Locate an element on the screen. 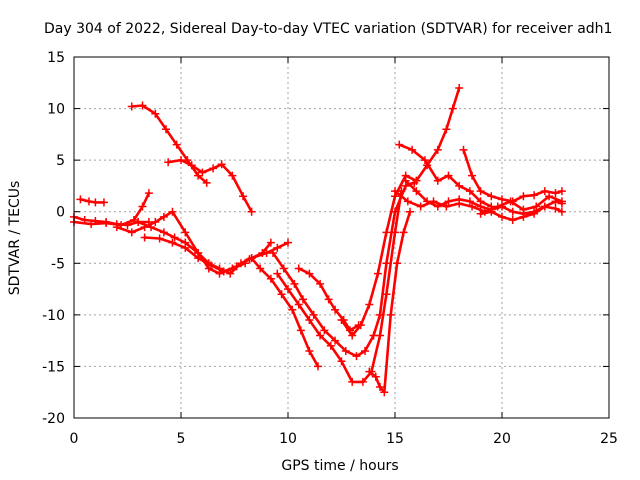  y-tick-label: -15 is located at coordinates (53, 367).